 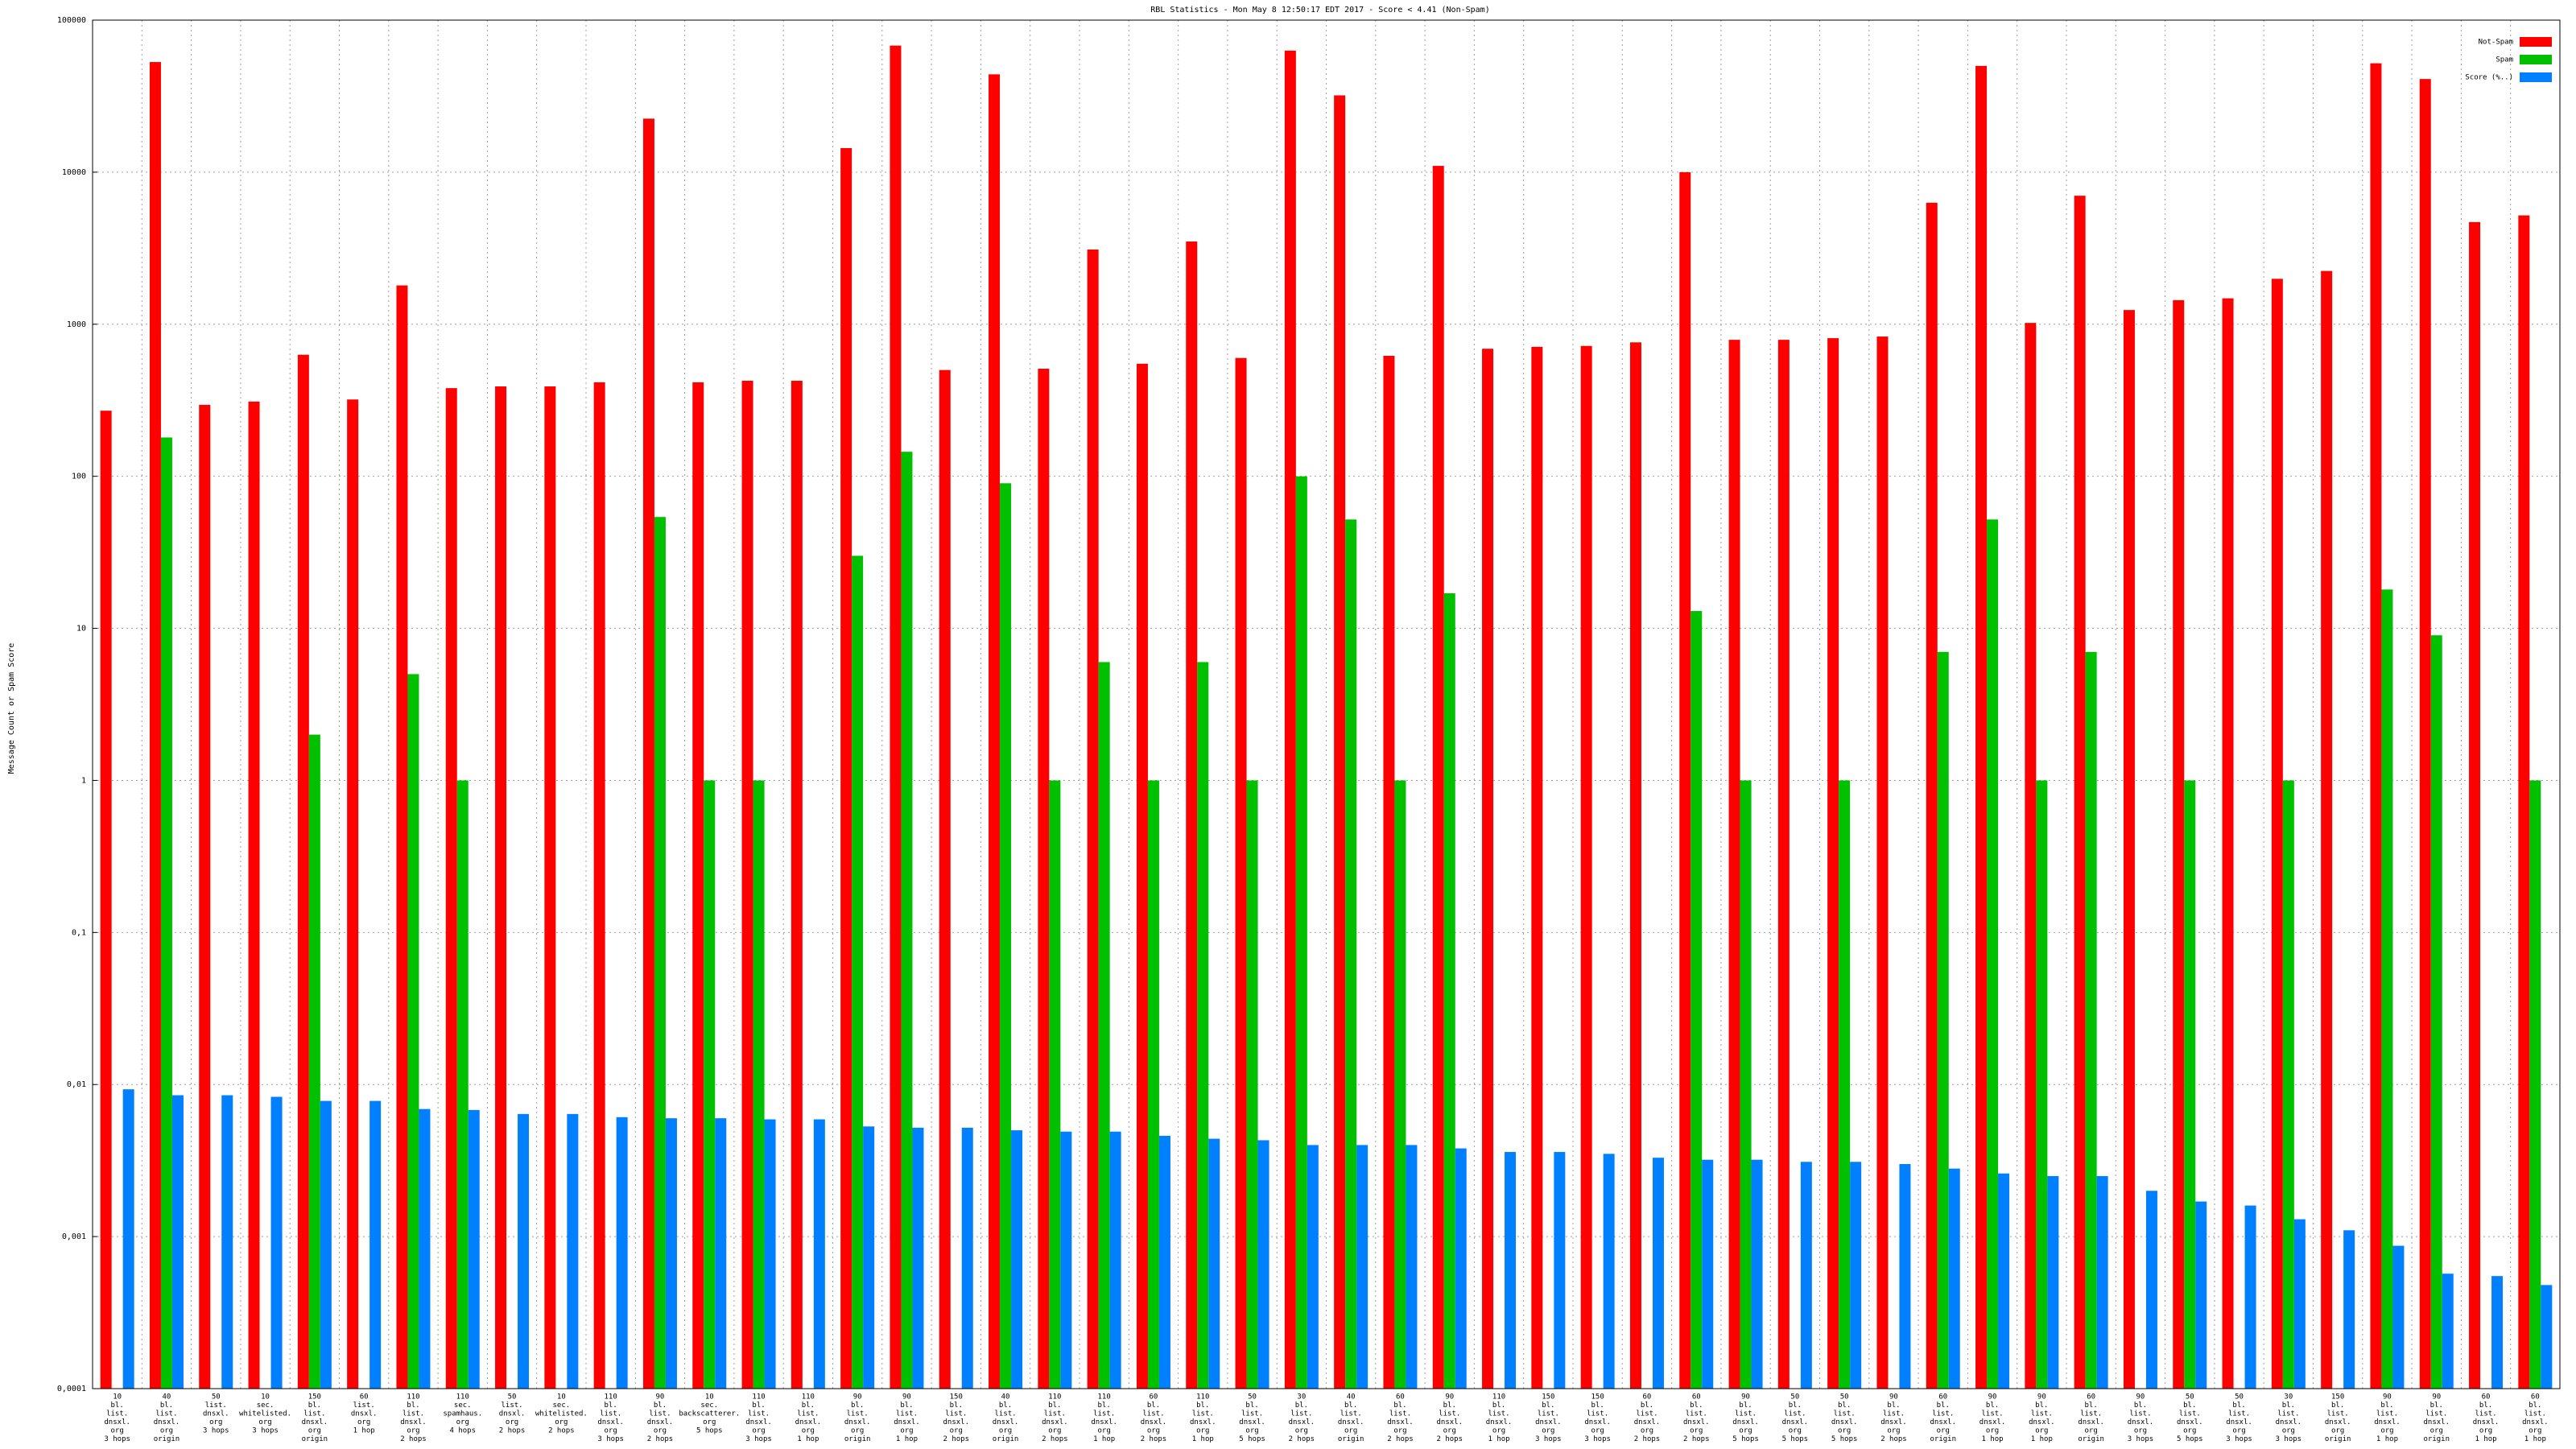 What do you see at coordinates (1893, 1439) in the screenshot?
I see `x-tick-label: 2 hops` at bounding box center [1893, 1439].